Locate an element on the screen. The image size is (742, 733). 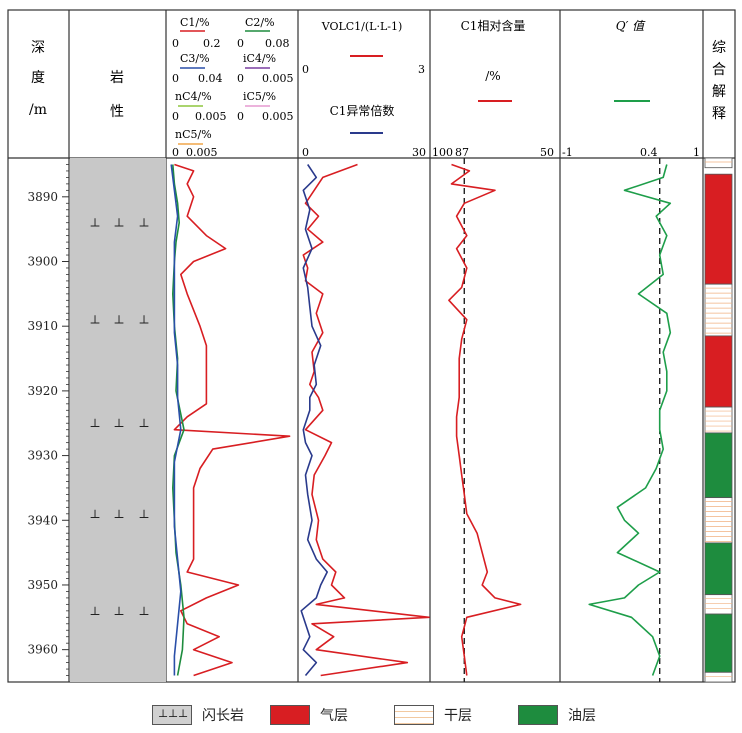
c1-relative-unit: /% is located at coordinates (492, 76).